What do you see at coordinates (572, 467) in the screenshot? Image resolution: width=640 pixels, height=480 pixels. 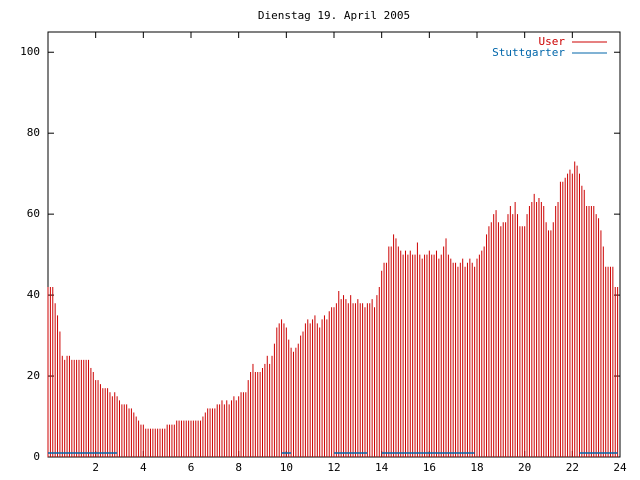 I see `x-tick-label: 22` at bounding box center [572, 467].